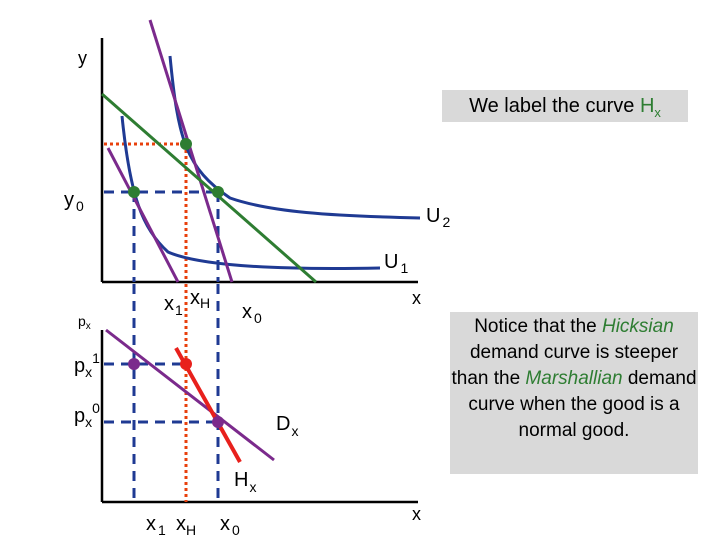  I want to click on budget-line-compensated, so click(209, 188).